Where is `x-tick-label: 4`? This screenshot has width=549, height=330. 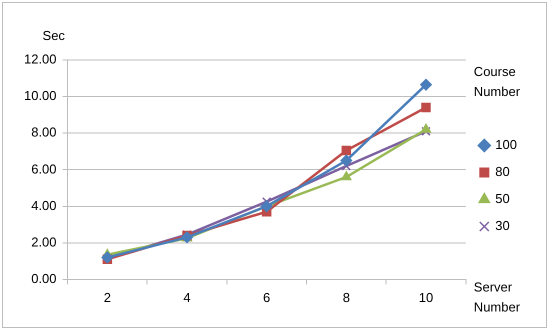
x-tick-label: 4 is located at coordinates (187, 297).